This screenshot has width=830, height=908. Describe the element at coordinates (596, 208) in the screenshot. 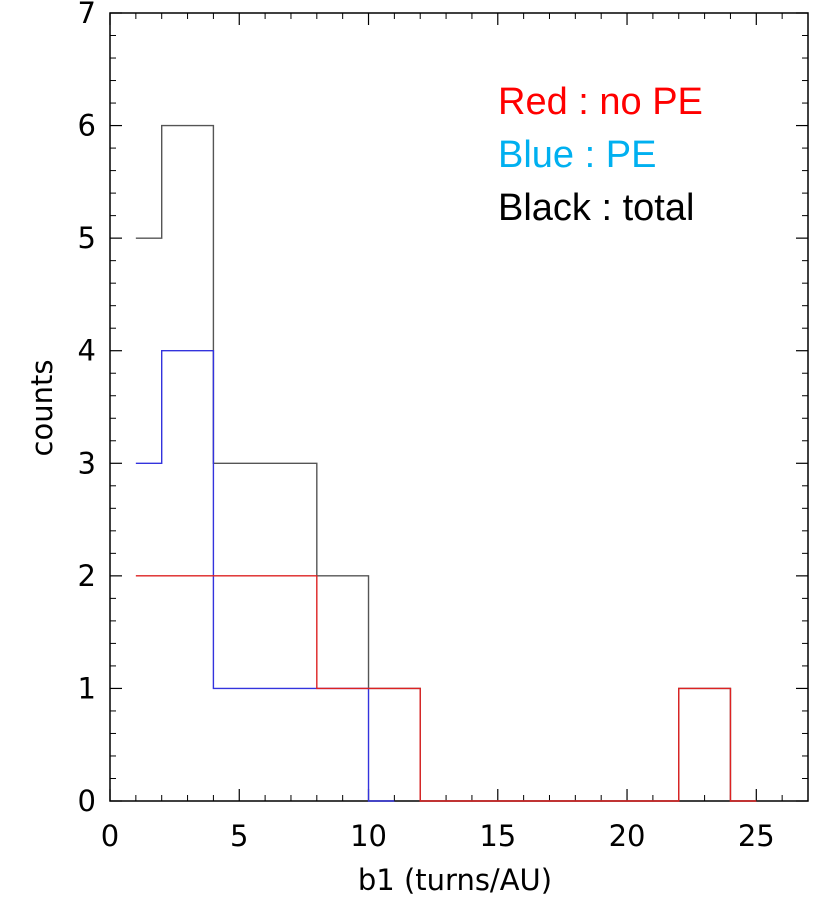

I see `legend-entry: Black : total` at that location.